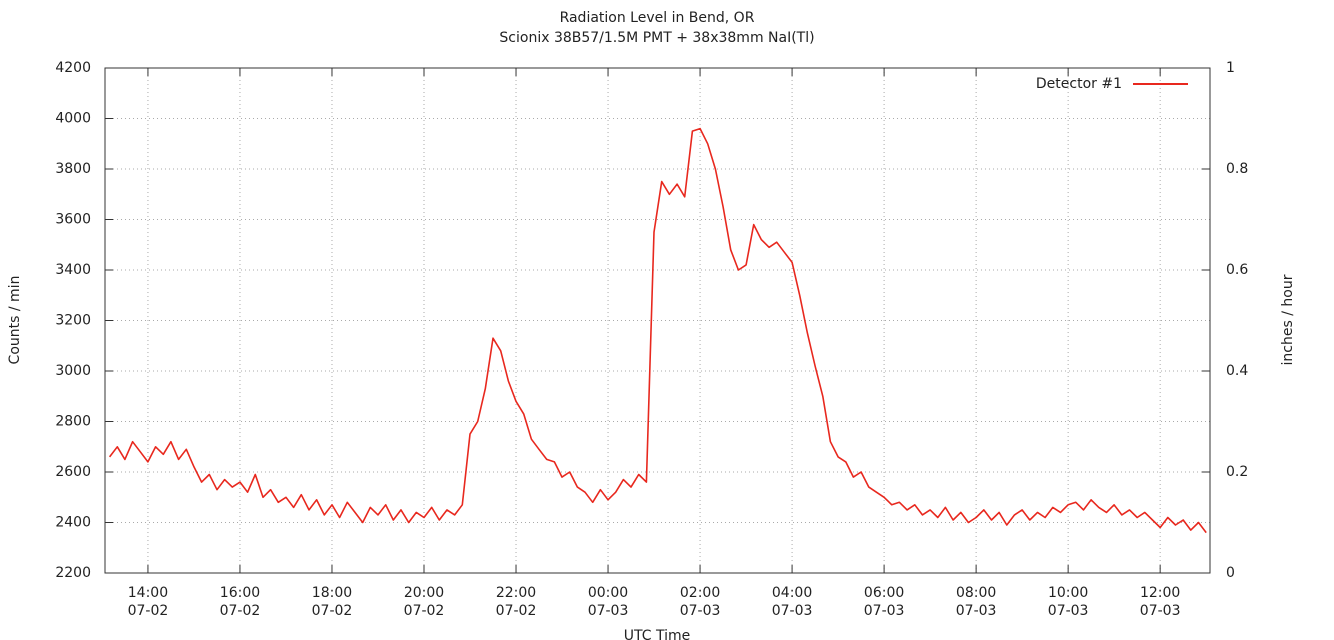 This screenshot has width=1334, height=640. Describe the element at coordinates (700, 593) in the screenshot. I see `x-tick-label: 02:00` at that location.